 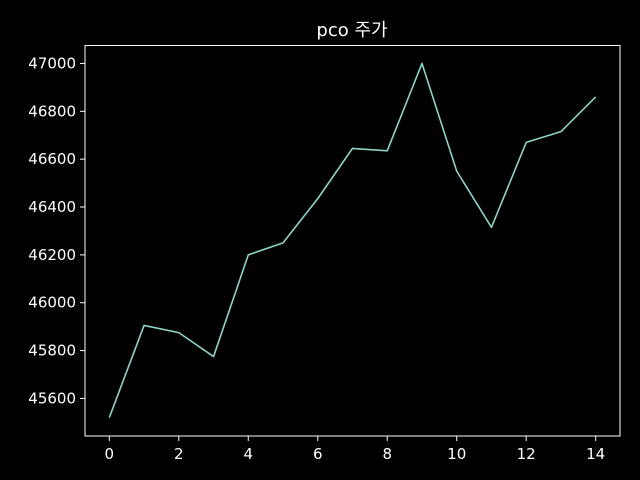 I want to click on y-tick-label: 46400, so click(x=52, y=207).